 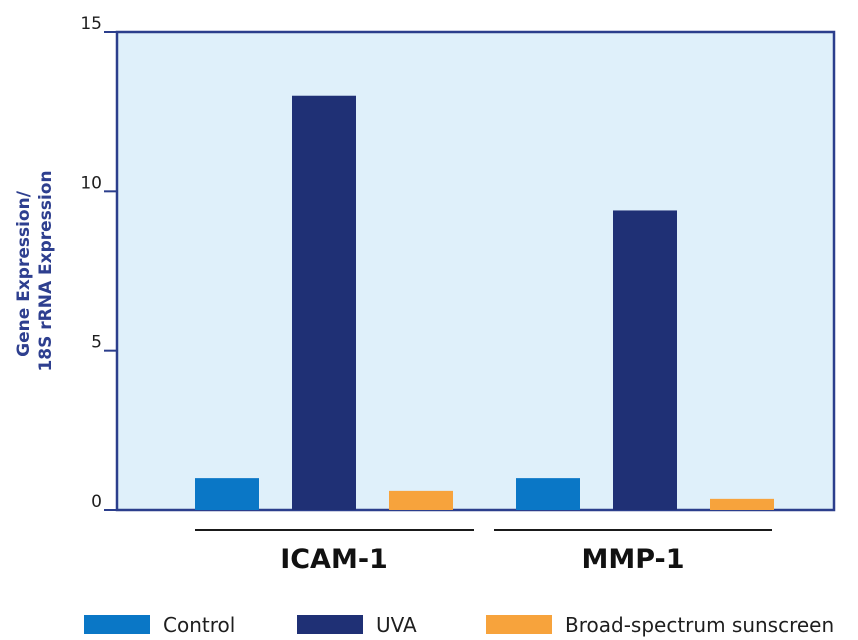 What do you see at coordinates (699, 625) in the screenshot?
I see `legend-label-sunscreen: Broad-spectrum sunscreen` at bounding box center [699, 625].